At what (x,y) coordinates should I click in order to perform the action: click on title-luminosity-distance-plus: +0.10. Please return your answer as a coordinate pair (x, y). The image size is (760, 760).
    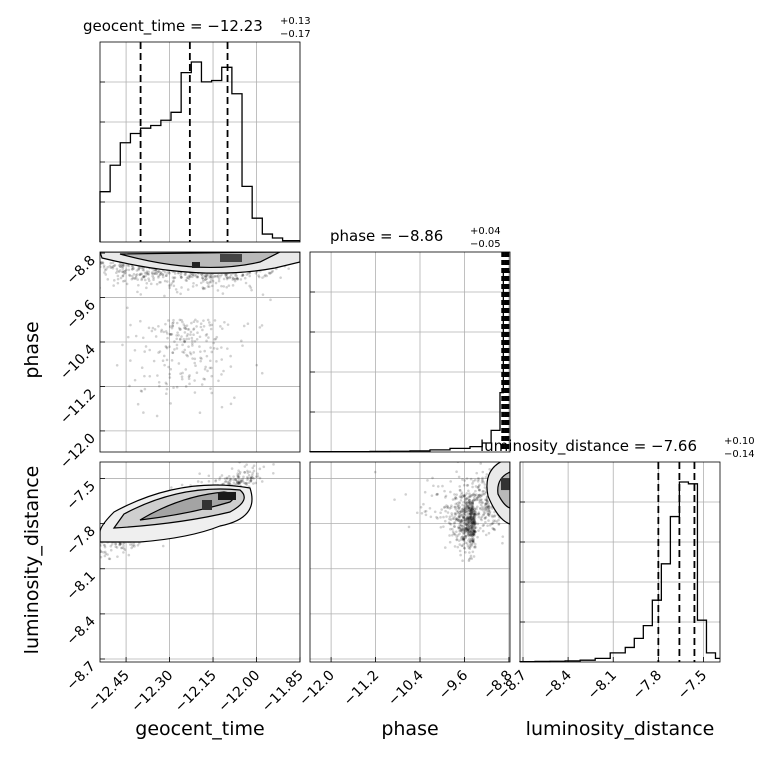
    Looking at the image, I should click on (739, 441).